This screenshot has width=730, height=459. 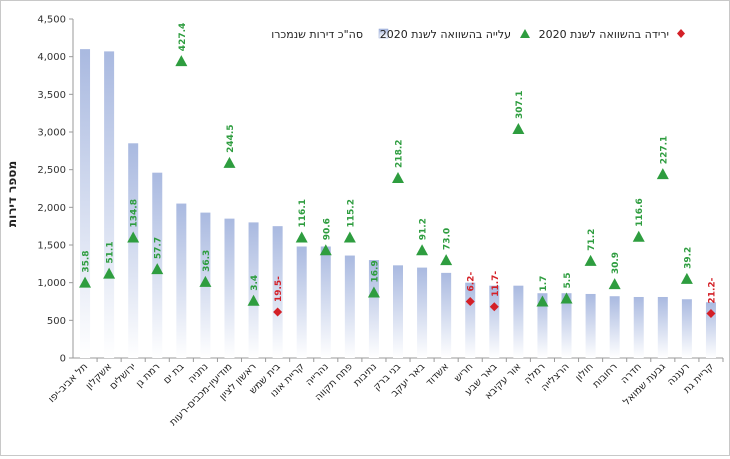 I want to click on change-data-label: 16.9, so click(x=375, y=271).